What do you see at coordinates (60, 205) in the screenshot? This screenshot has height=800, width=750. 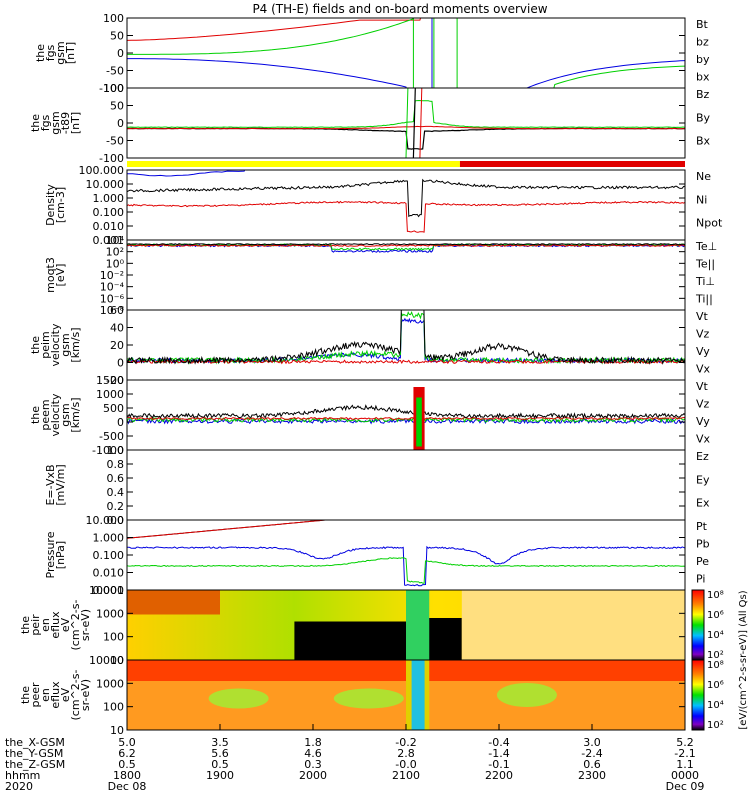 I see `ylabel-line: [cm-3]` at bounding box center [60, 205].